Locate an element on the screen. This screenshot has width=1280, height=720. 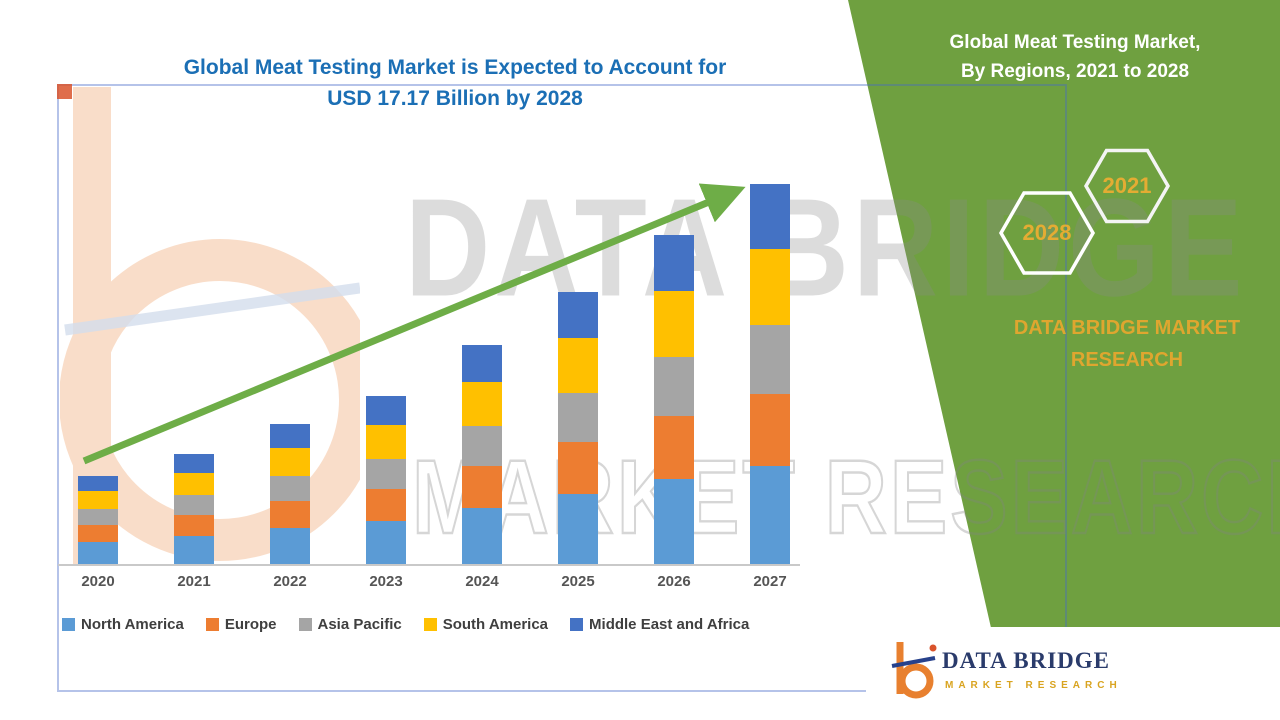
bar-stack-2020 is located at coordinates (98, 520).